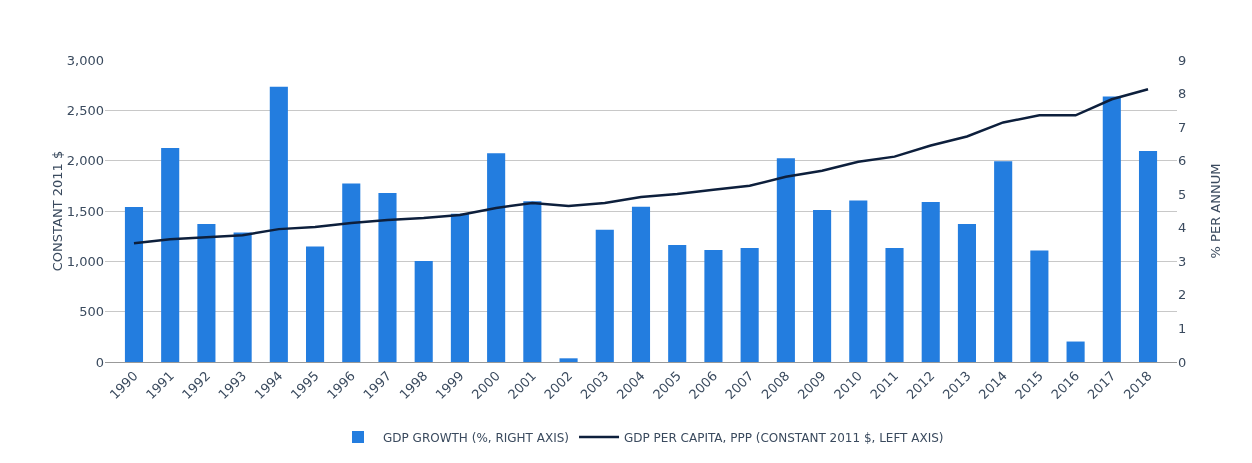 The height and width of the screenshot is (463, 1252). What do you see at coordinates (1182, 261) in the screenshot?
I see `y2-tick-label: 3` at bounding box center [1182, 261].